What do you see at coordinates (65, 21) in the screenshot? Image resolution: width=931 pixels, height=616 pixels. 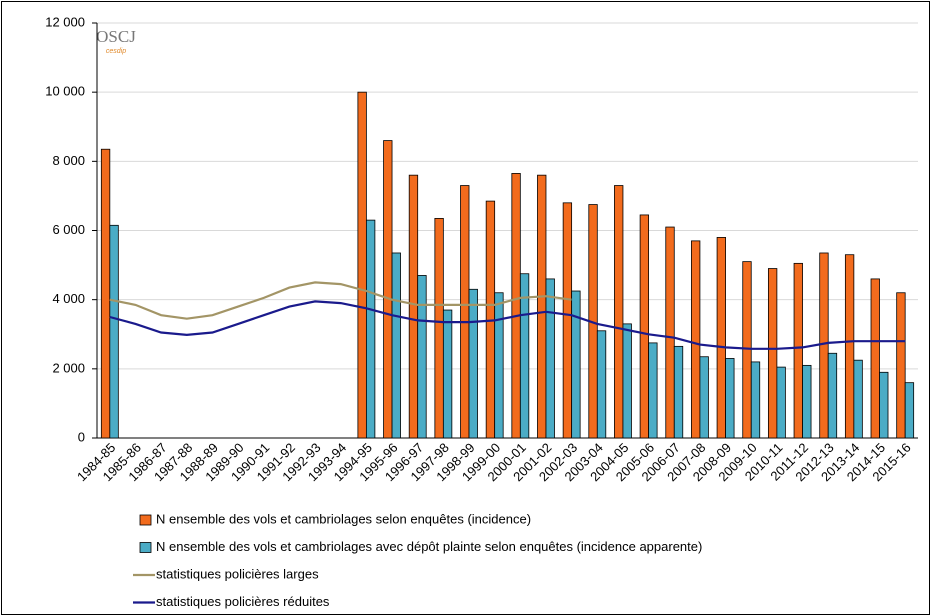 I see `y-tick-label: 12 000` at bounding box center [65, 21].